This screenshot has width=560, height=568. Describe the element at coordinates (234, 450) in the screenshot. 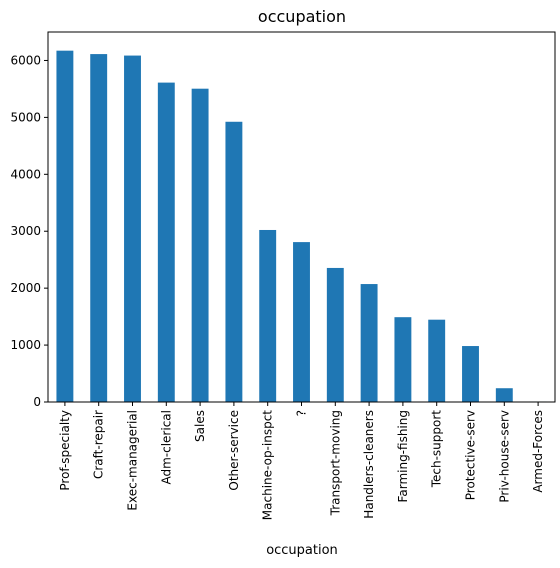

I see `x-tick-label: Other-service` at that location.